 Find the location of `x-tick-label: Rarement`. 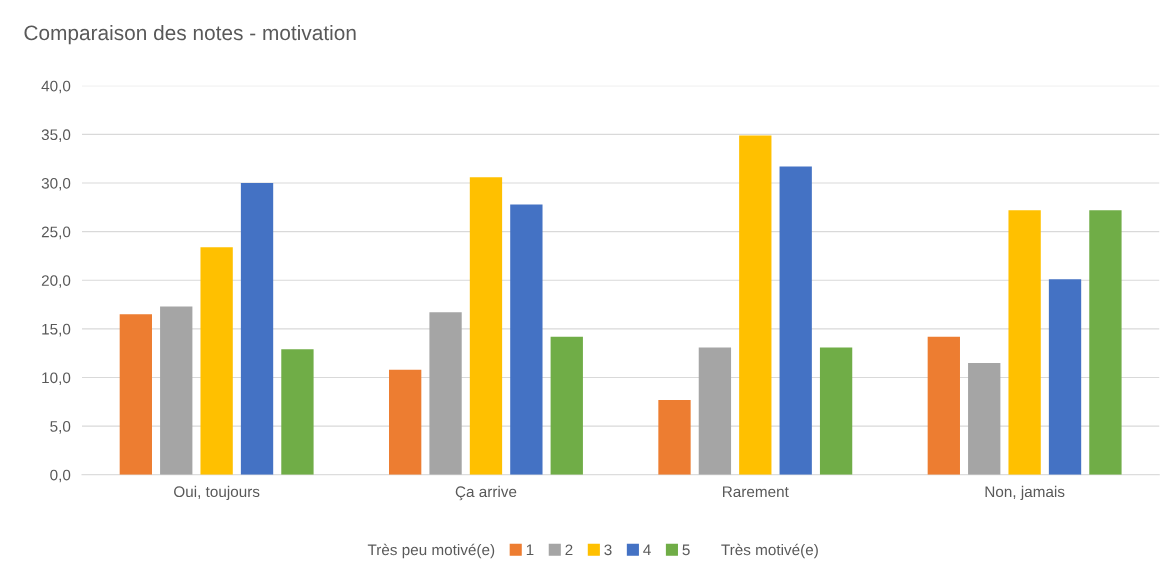

x-tick-label: Rarement is located at coordinates (756, 492).